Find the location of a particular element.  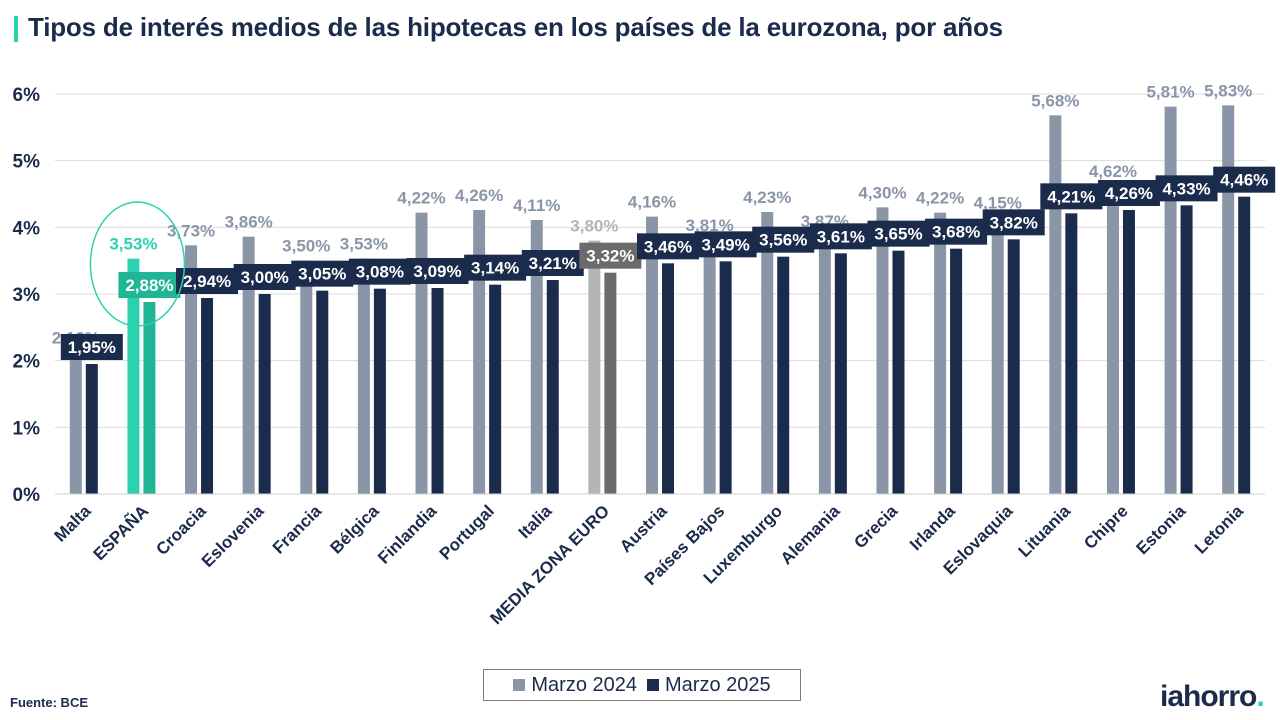

y-tick-label: 1% is located at coordinates (27, 428).